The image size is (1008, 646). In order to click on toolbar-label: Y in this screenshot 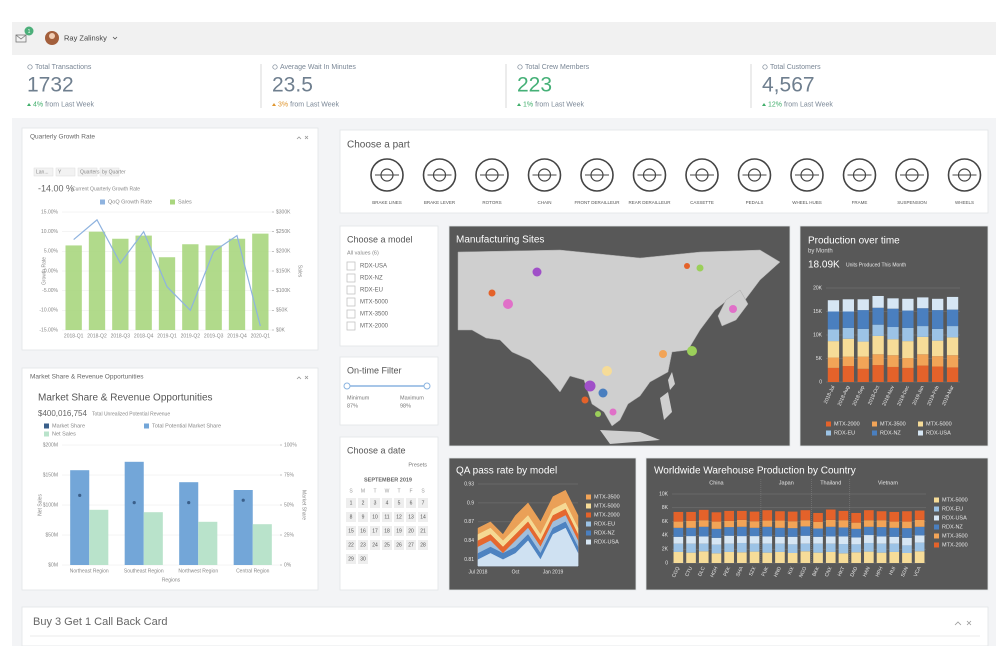, I will do `click(60, 172)`.